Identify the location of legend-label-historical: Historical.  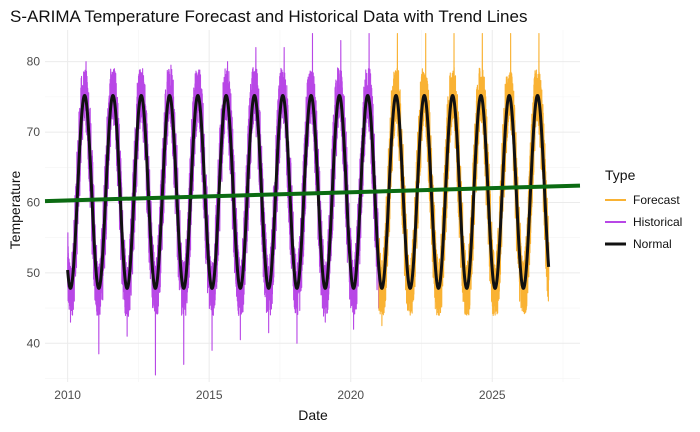
(657, 222).